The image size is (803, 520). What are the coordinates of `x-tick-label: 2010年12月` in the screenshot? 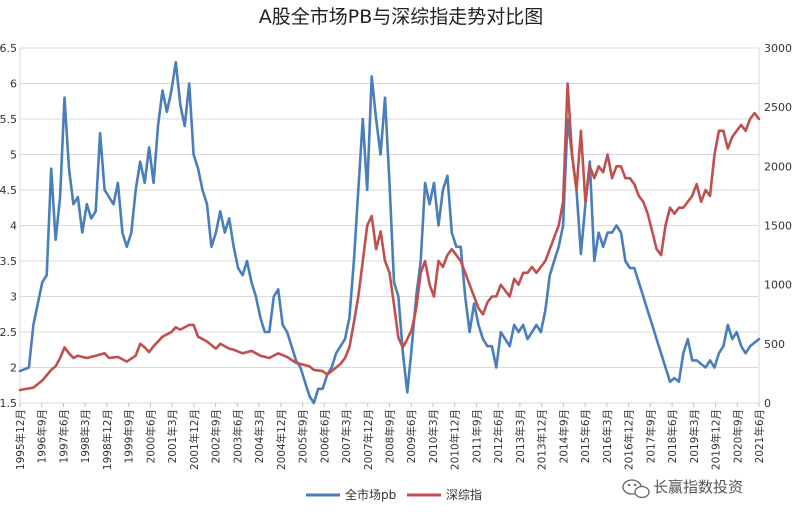 It's located at (455, 439).